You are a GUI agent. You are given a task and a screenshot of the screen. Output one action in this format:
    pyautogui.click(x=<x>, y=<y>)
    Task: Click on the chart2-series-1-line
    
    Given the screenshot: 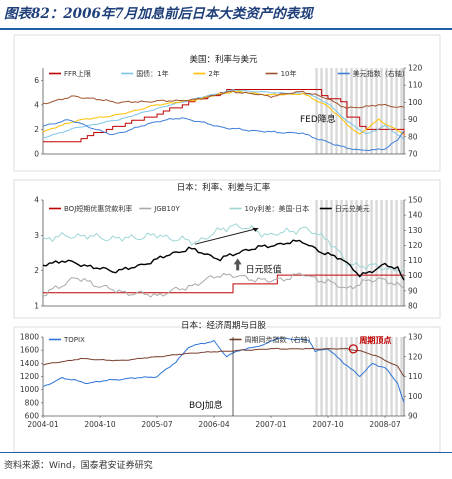 What is the action you would take?
    pyautogui.click(x=223, y=284)
    